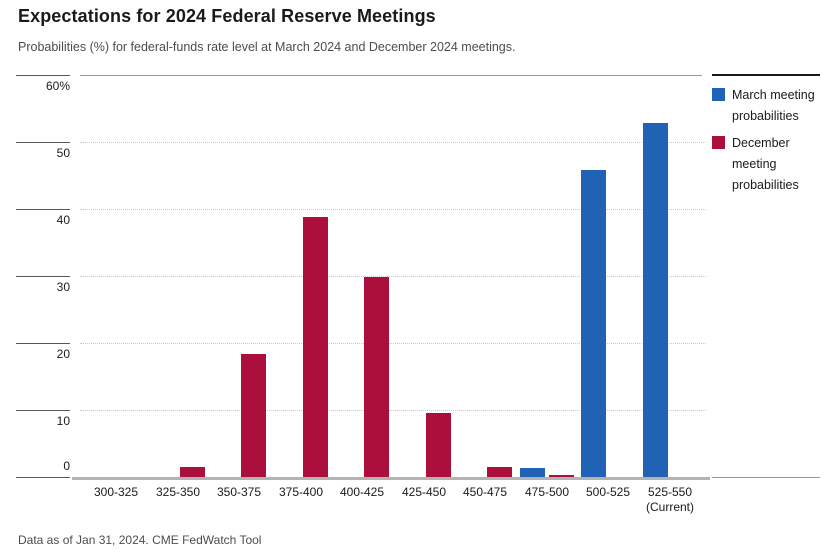 This screenshot has width=840, height=558. What do you see at coordinates (66, 466) in the screenshot?
I see `y-axis-tick-label: 0` at bounding box center [66, 466].